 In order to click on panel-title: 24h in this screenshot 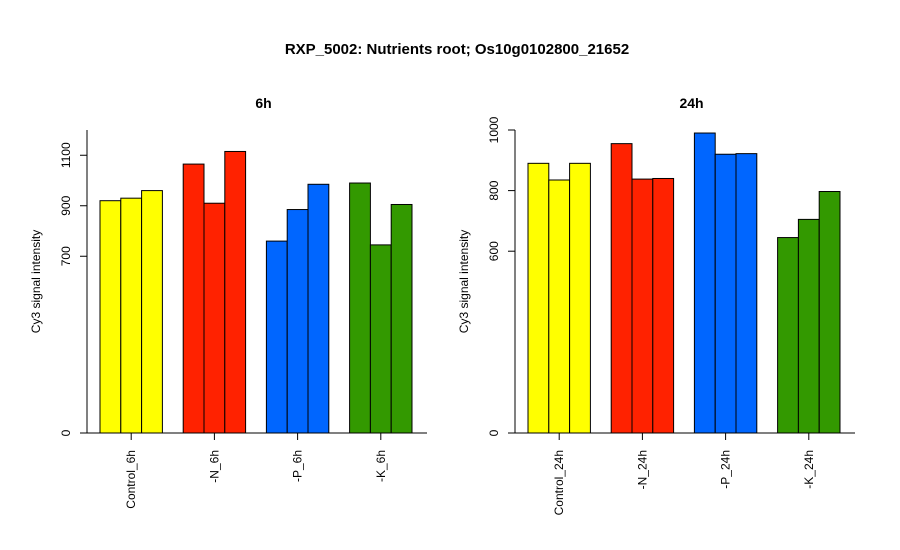, I will do `click(691, 103)`.